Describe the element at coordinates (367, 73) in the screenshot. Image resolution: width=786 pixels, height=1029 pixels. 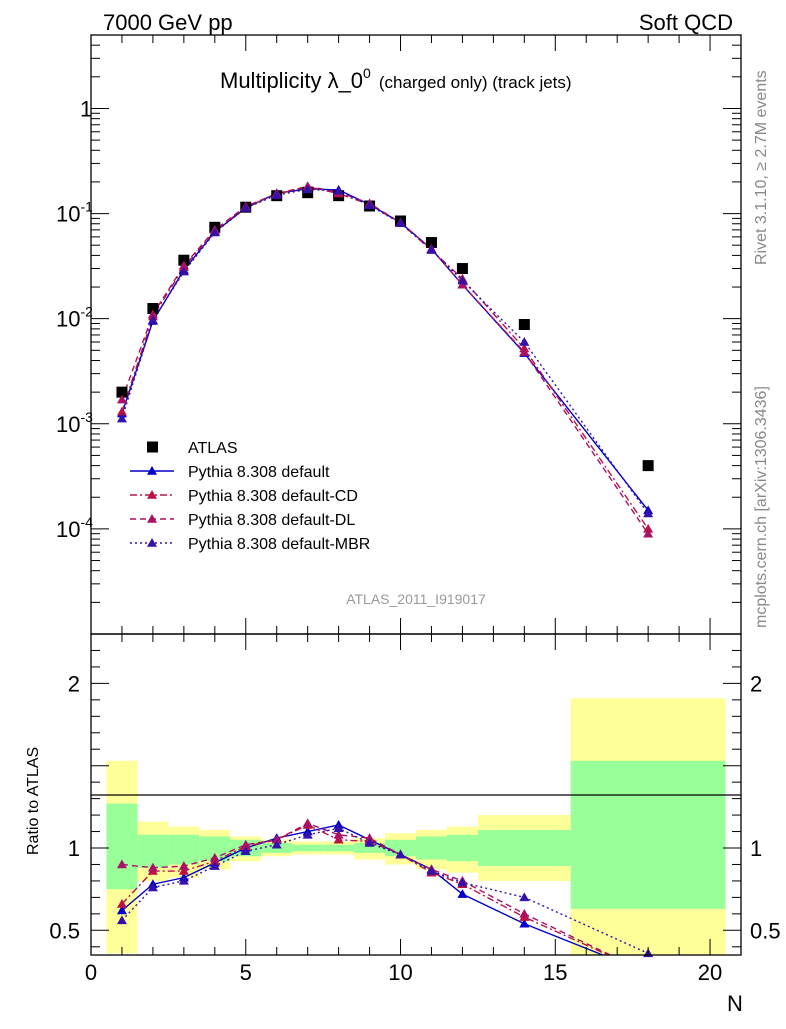
I see `title-superscript: 0` at that location.